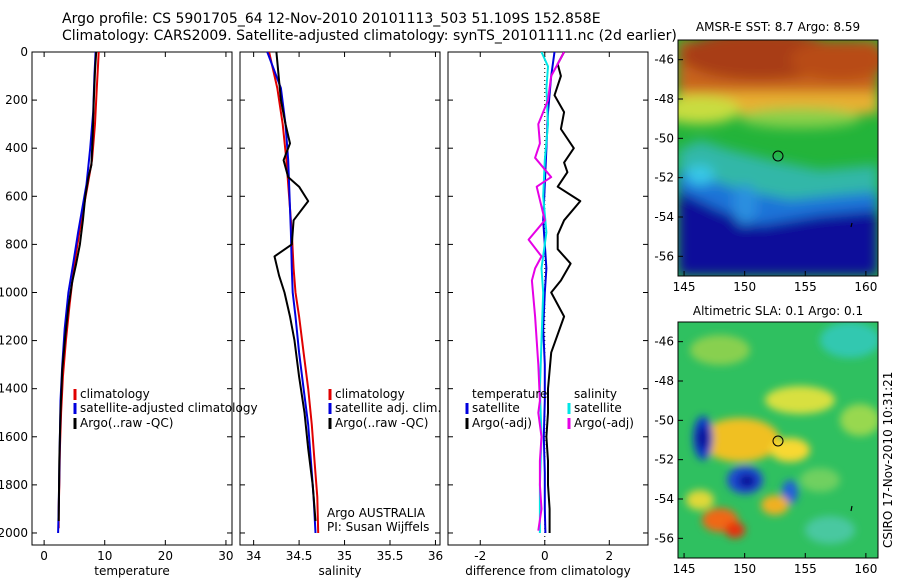 Image resolution: width=900 pixels, height=580 pixels. I want to click on x-tick-label: -2, so click(480, 556).